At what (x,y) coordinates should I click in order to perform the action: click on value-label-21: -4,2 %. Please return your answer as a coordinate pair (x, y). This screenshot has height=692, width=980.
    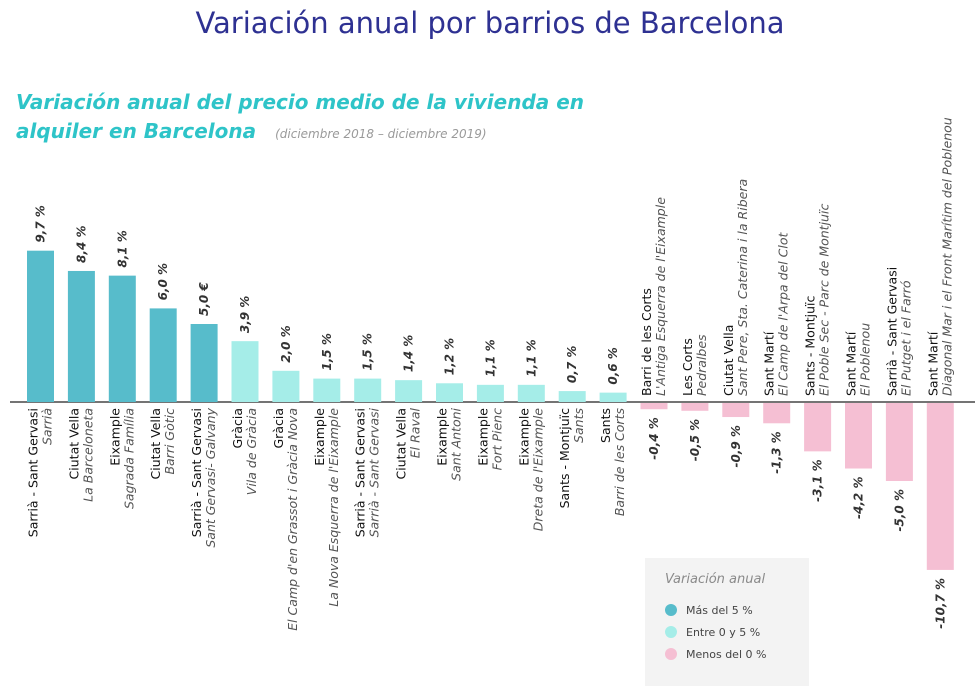
    Looking at the image, I should click on (859, 498).